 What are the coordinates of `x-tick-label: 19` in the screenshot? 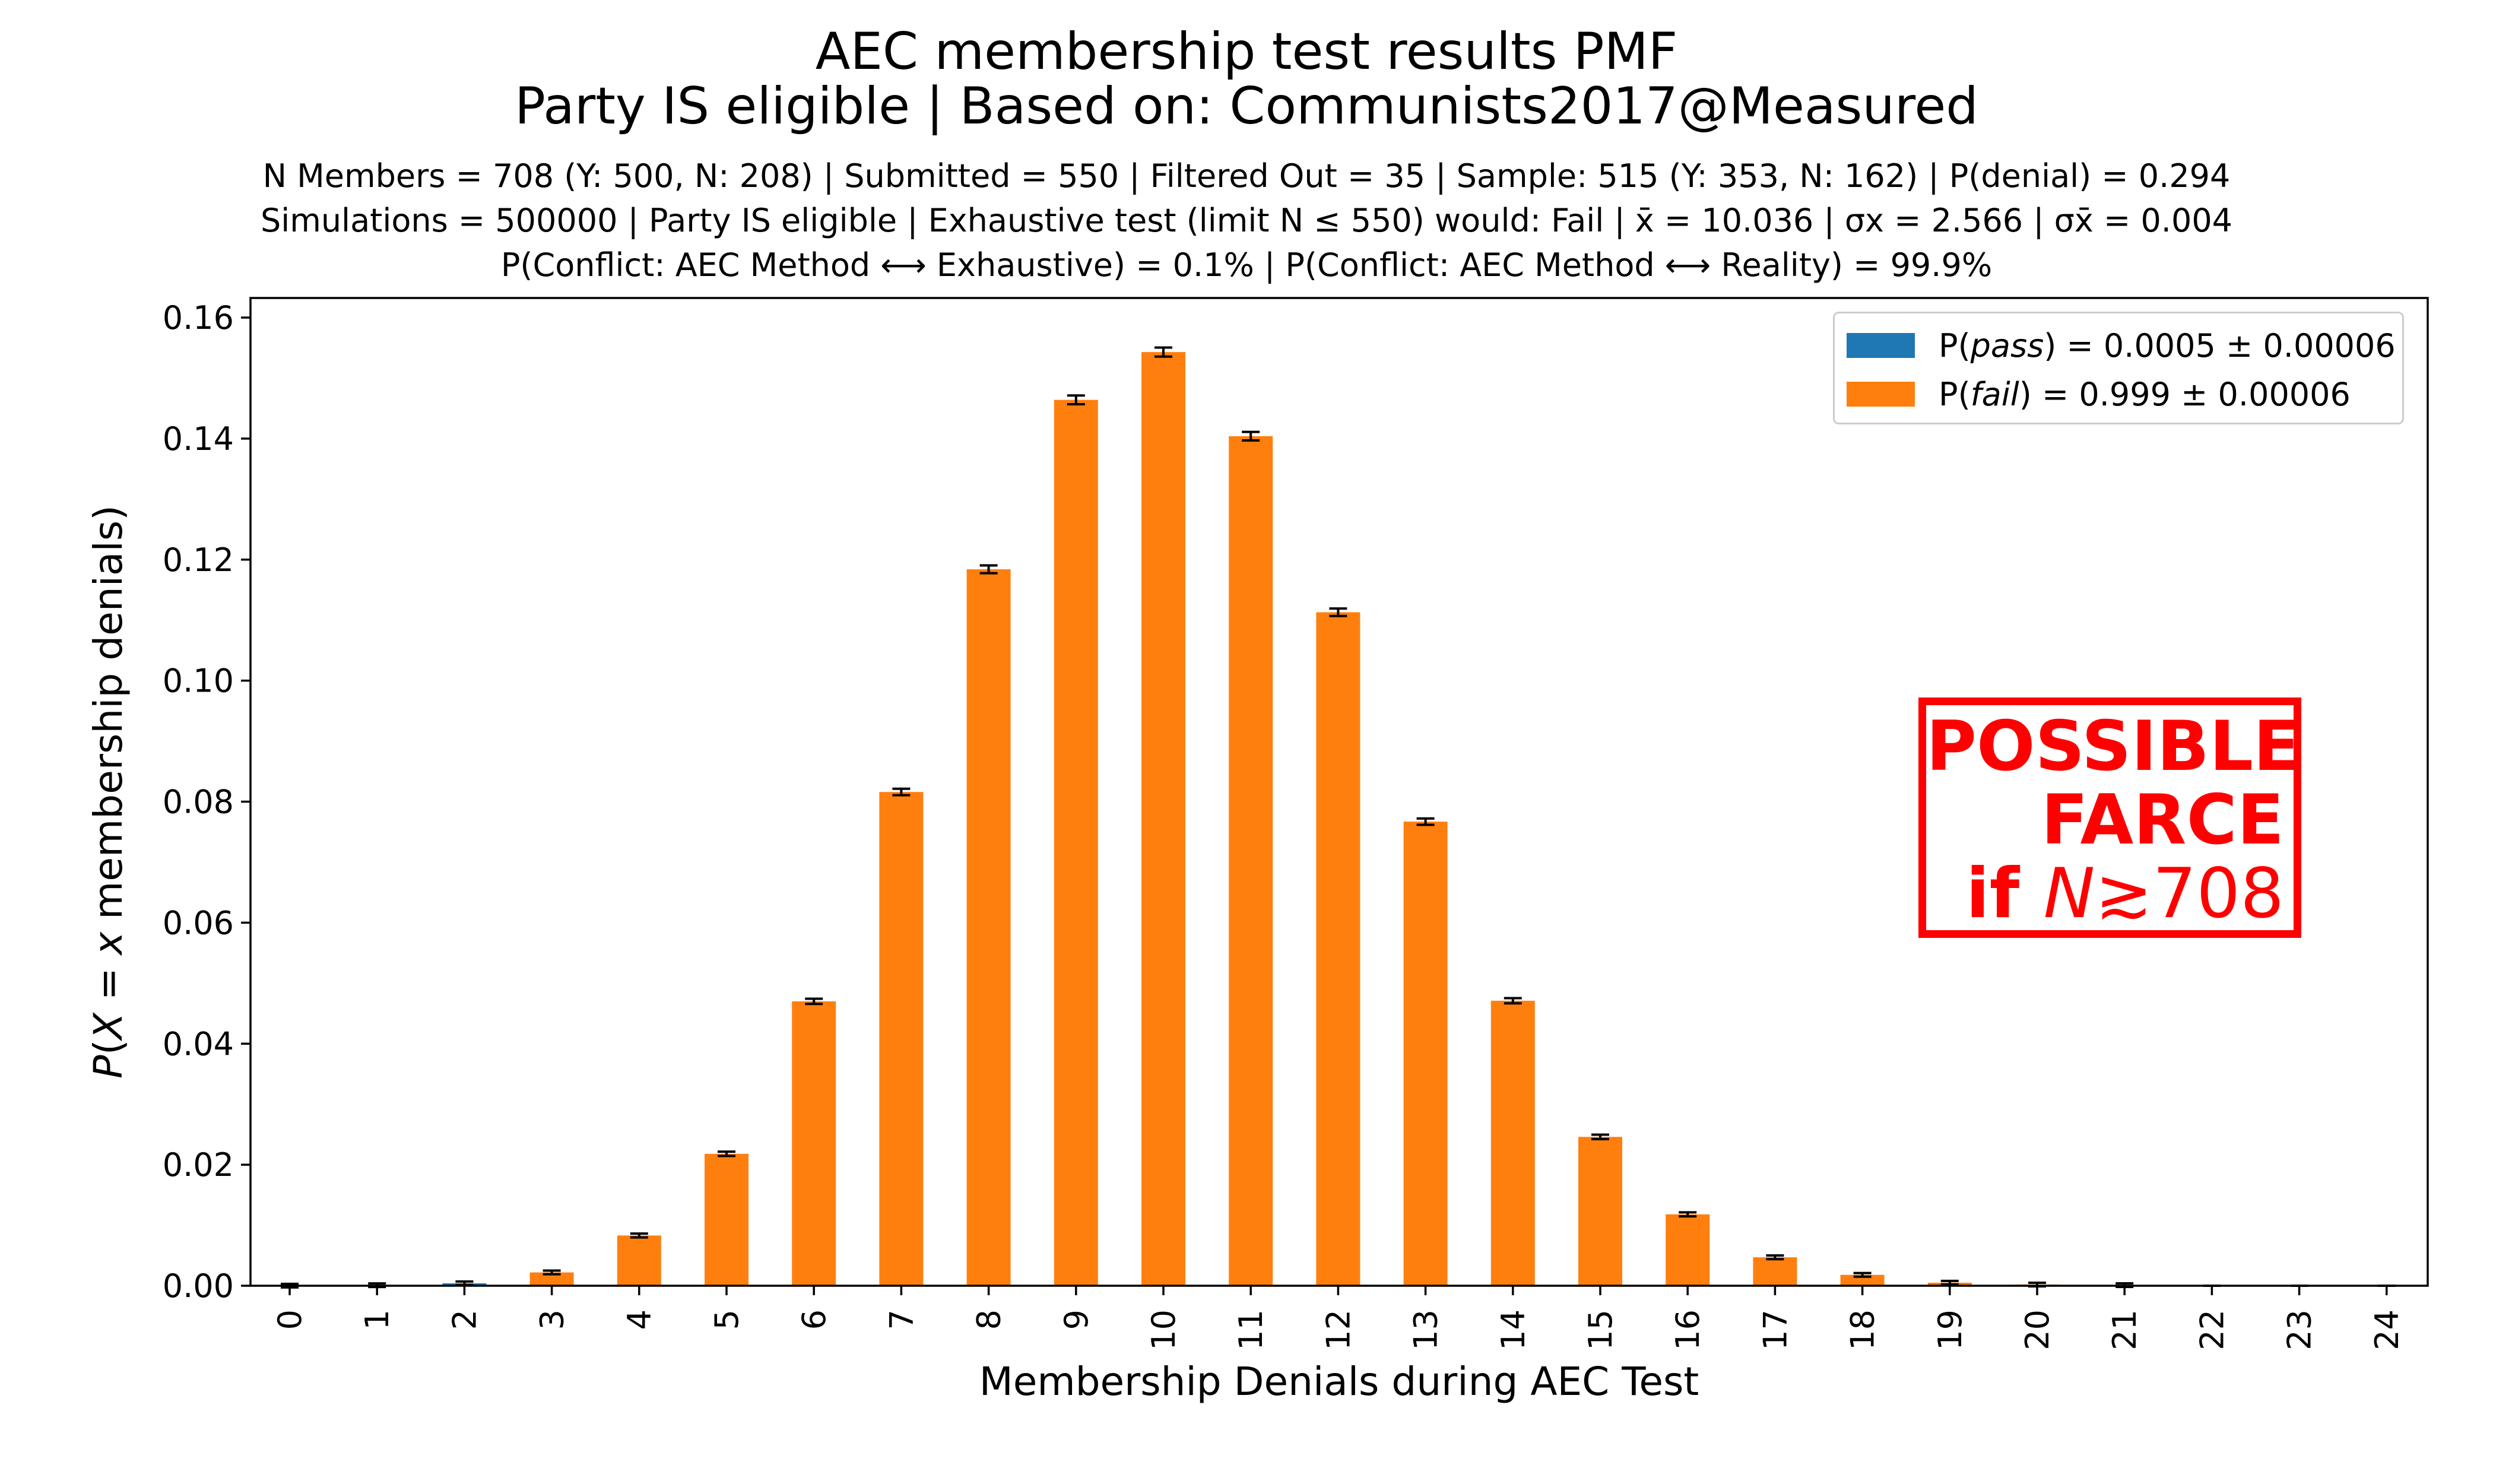 It's located at (1950, 1329).